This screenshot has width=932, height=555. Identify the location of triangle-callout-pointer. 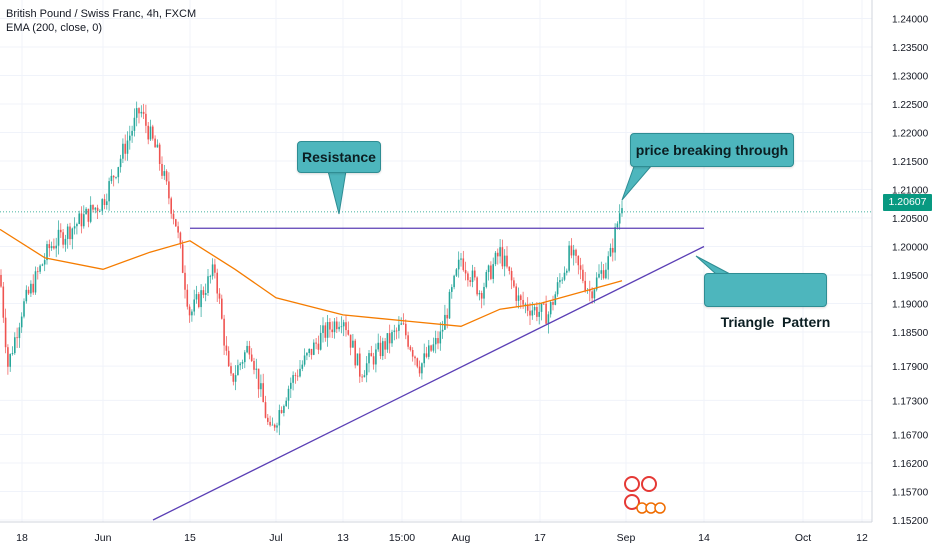
(713, 265).